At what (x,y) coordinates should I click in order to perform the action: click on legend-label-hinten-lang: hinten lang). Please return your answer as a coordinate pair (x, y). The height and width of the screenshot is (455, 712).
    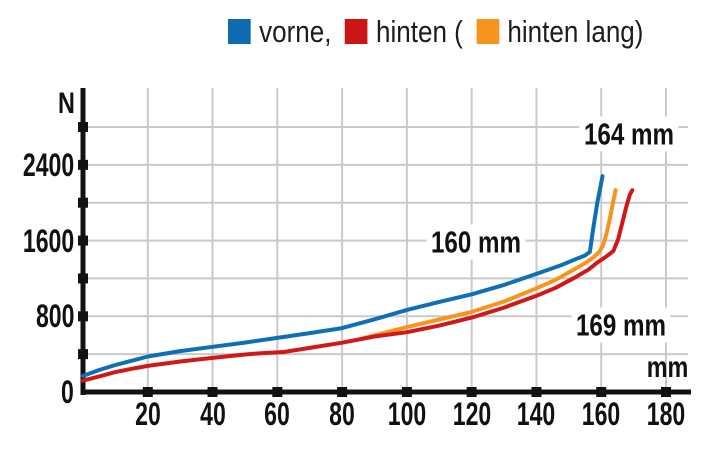
    Looking at the image, I should click on (575, 31).